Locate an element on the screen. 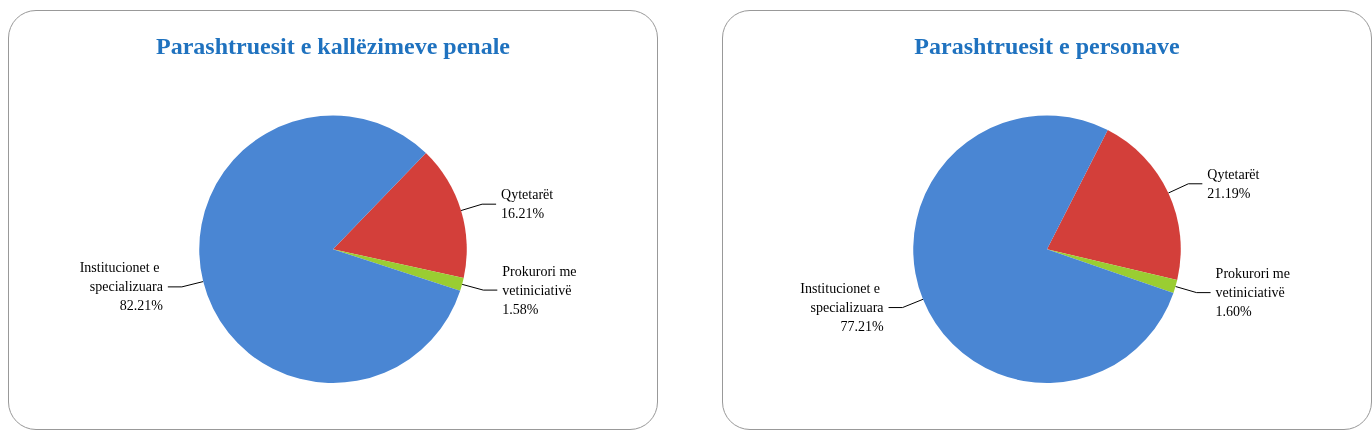  data-label: 16.21% is located at coordinates (523, 214).